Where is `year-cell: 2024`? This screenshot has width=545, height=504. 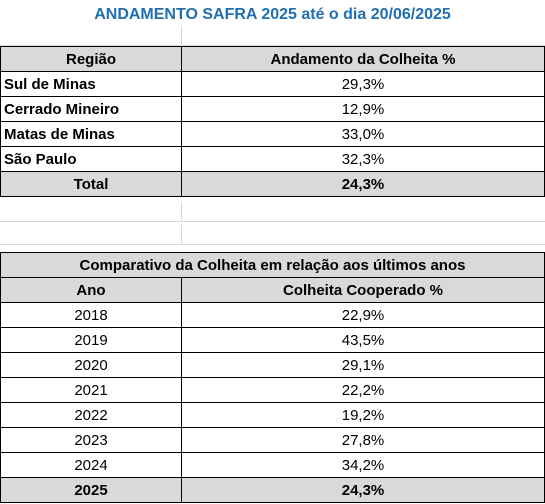 year-cell: 2024 is located at coordinates (91, 465).